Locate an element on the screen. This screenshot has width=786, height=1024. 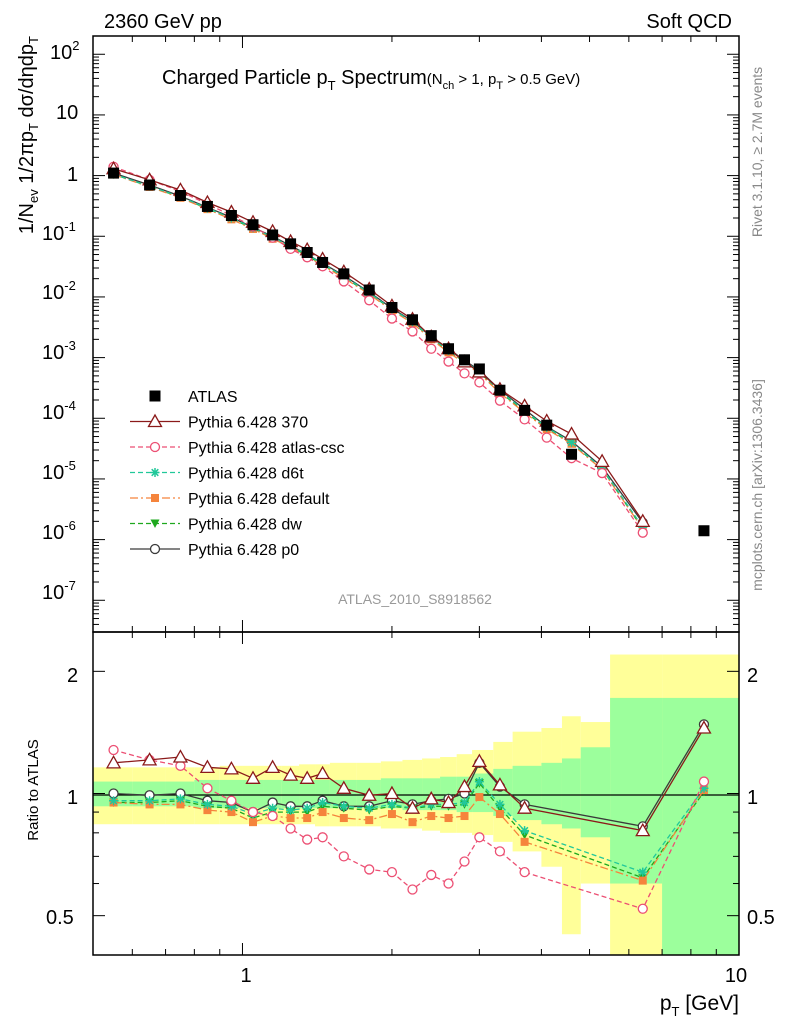
legend-item: Pythia 6.428 default is located at coordinates (230, 499).